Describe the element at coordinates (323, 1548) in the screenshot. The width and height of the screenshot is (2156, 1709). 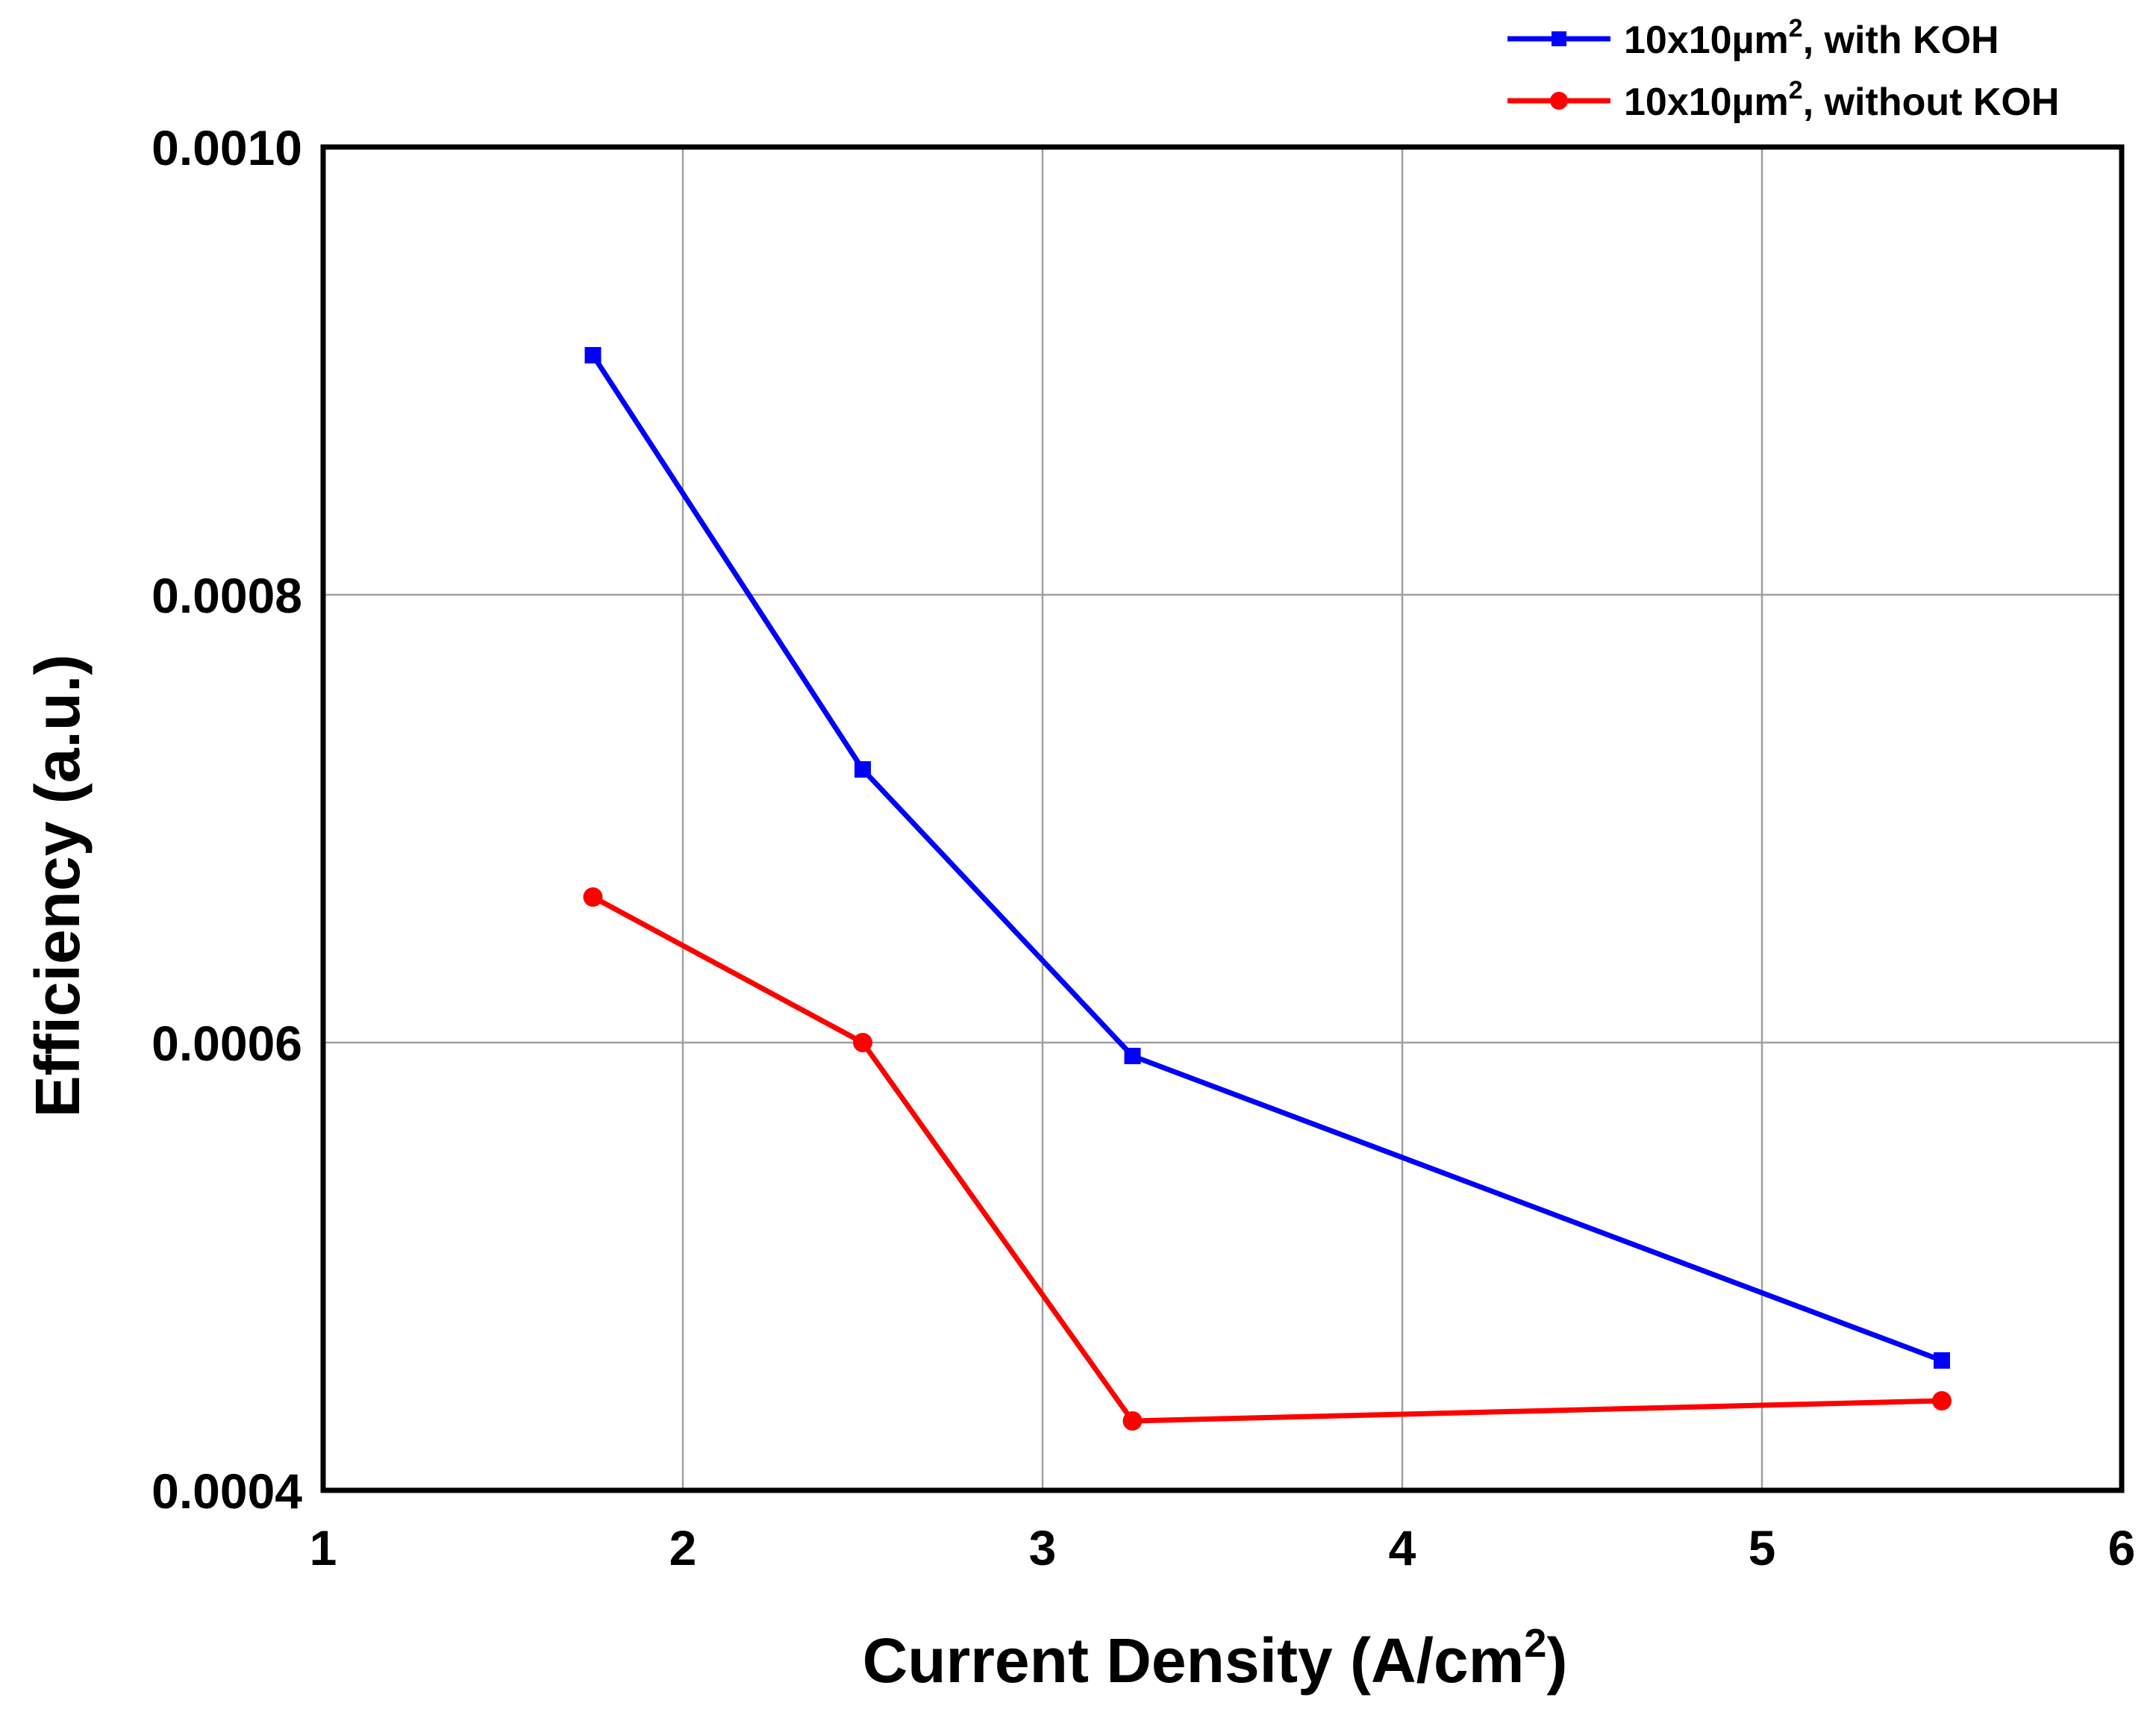
I see `x-tick-label: 1` at that location.